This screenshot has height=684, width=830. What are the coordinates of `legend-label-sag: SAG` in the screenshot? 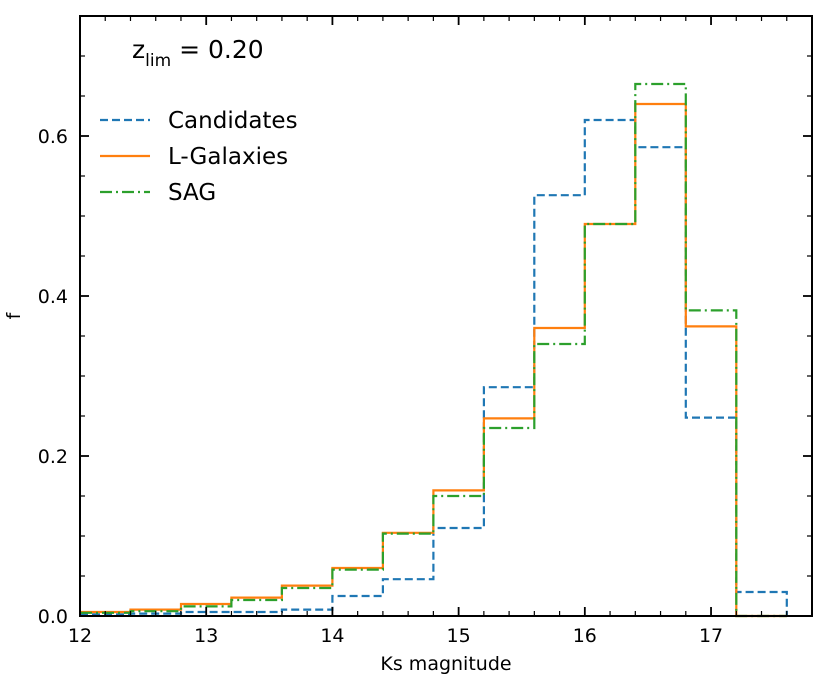 It's located at (192, 193).